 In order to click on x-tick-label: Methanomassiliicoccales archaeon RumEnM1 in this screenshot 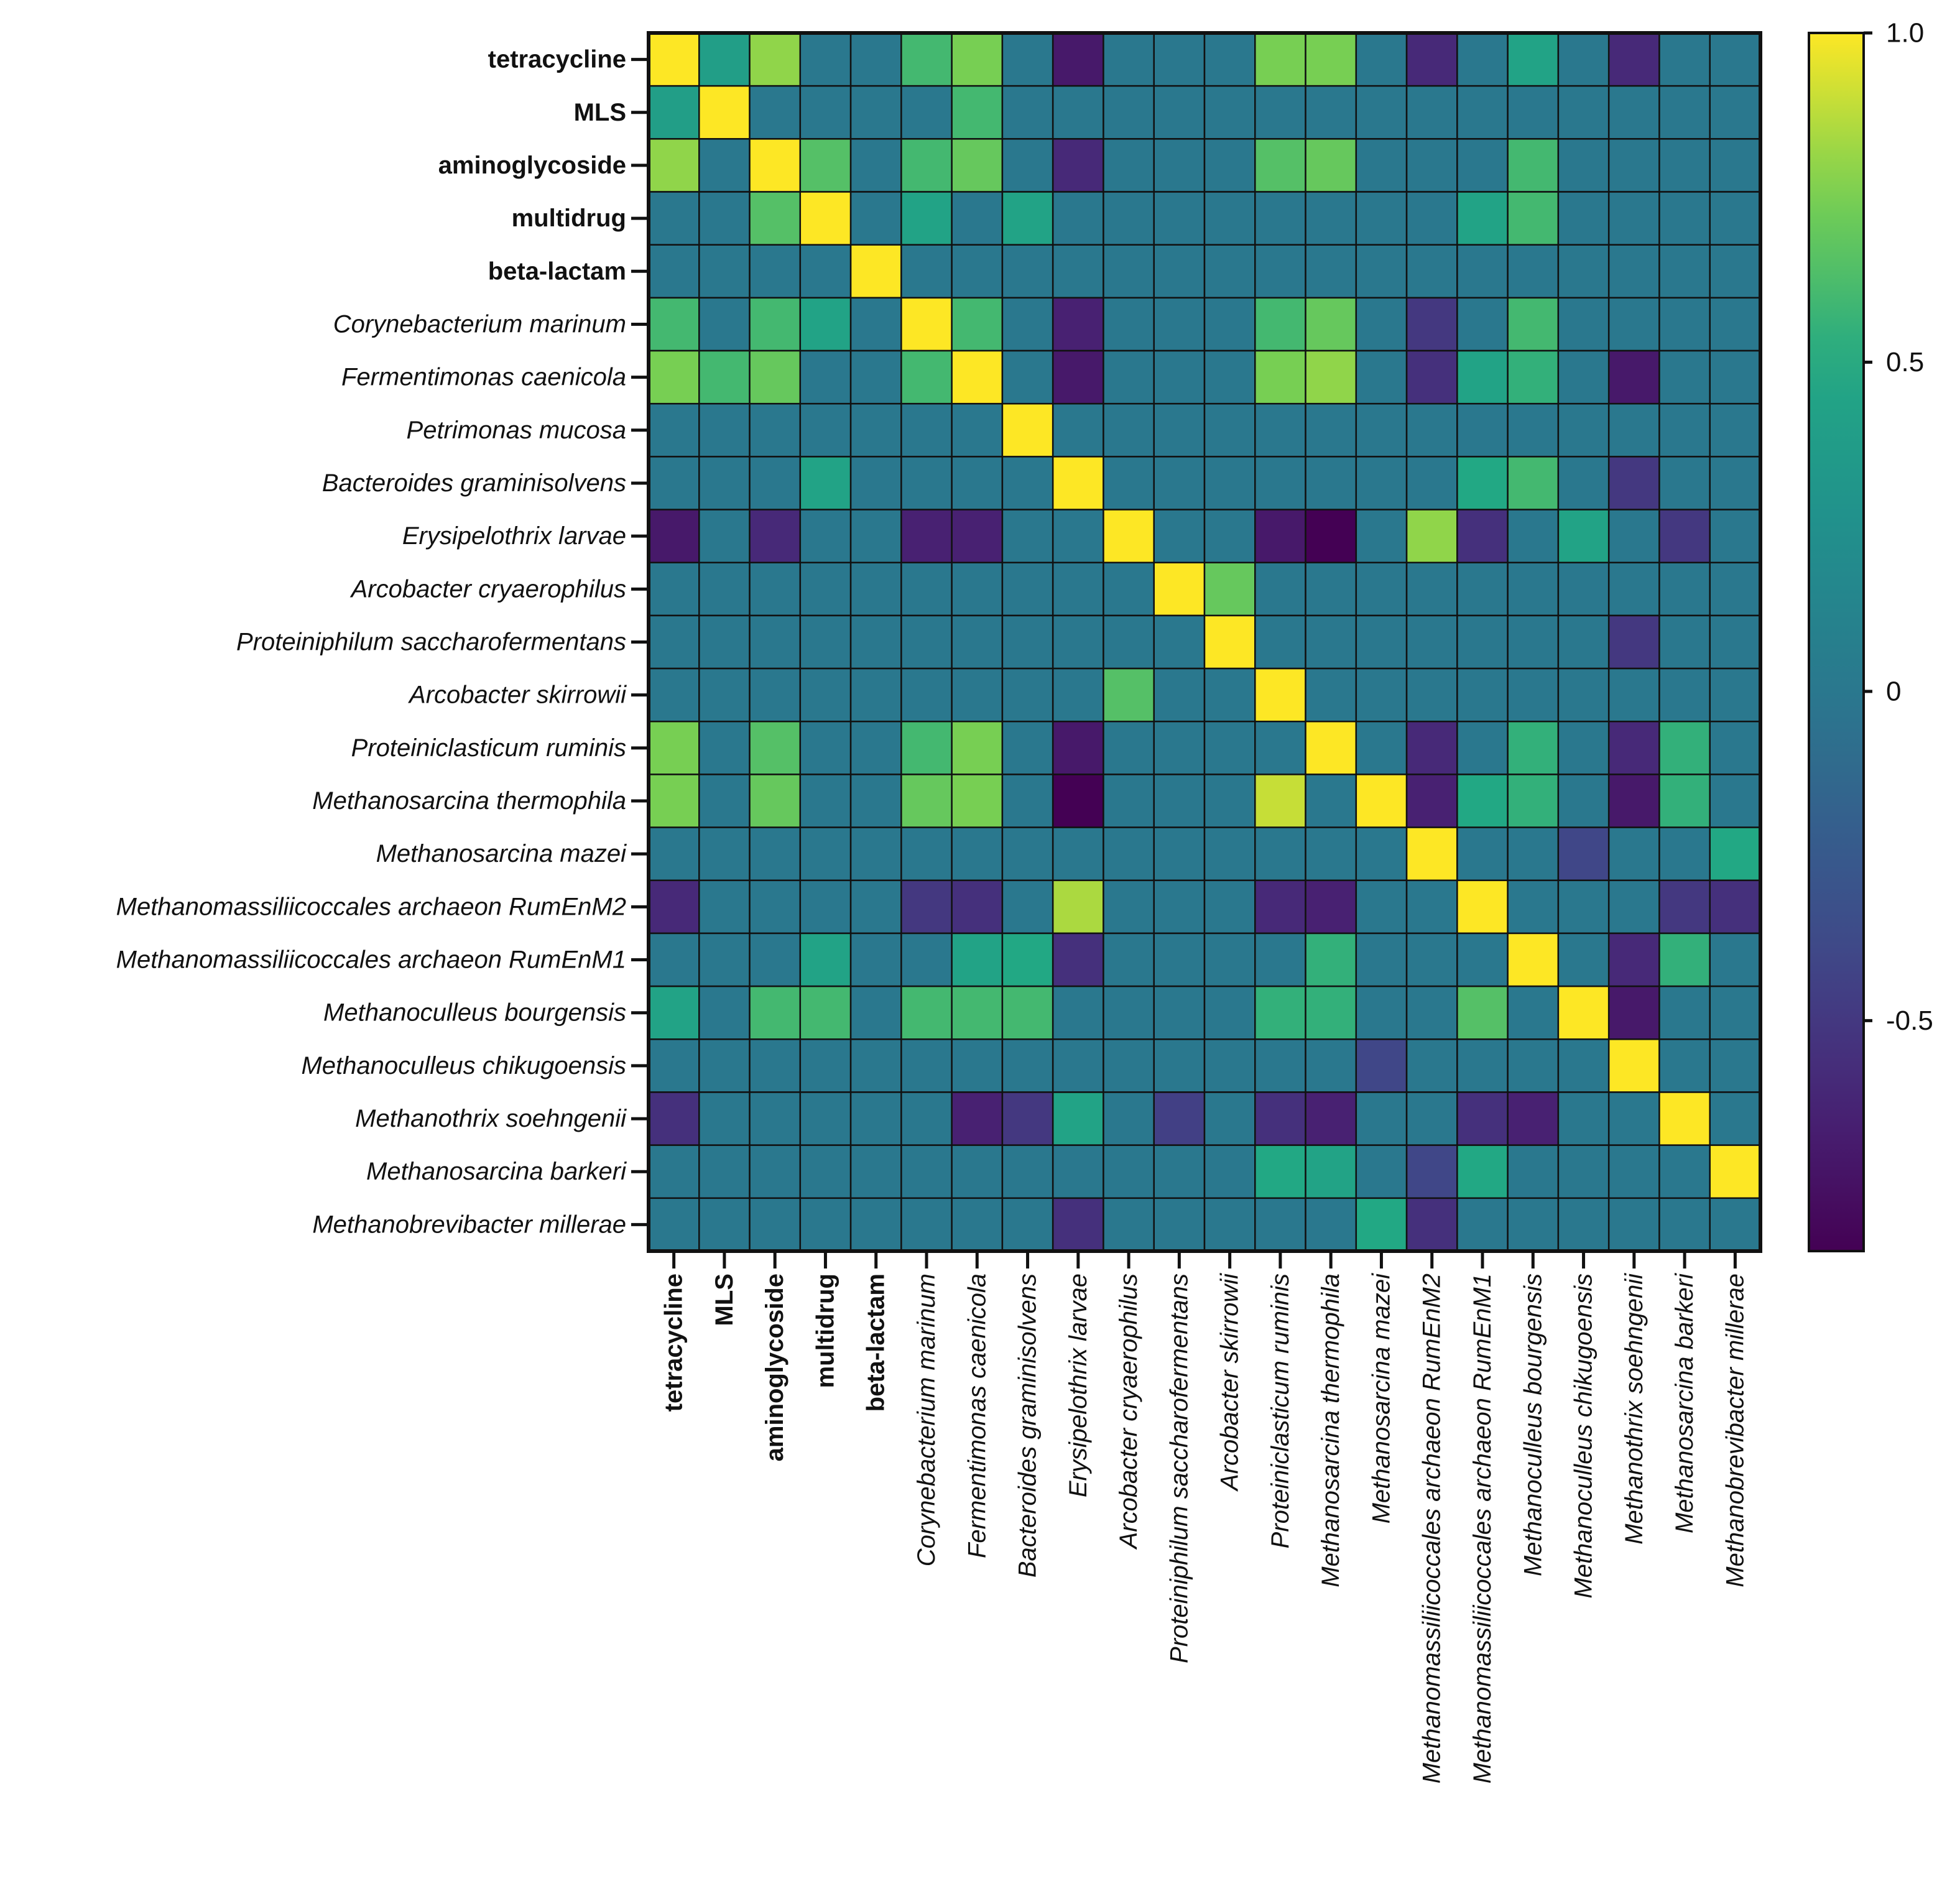, I will do `click(1482, 1528)`.